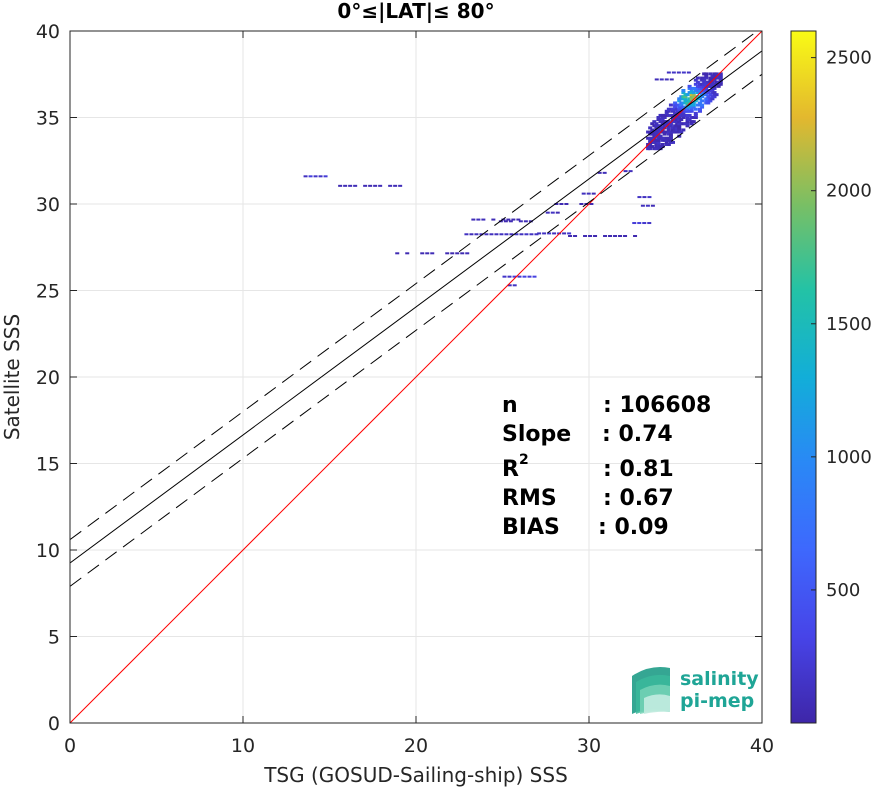  What do you see at coordinates (843, 590) in the screenshot?
I see `colorbar-tick-label: 500` at bounding box center [843, 590].